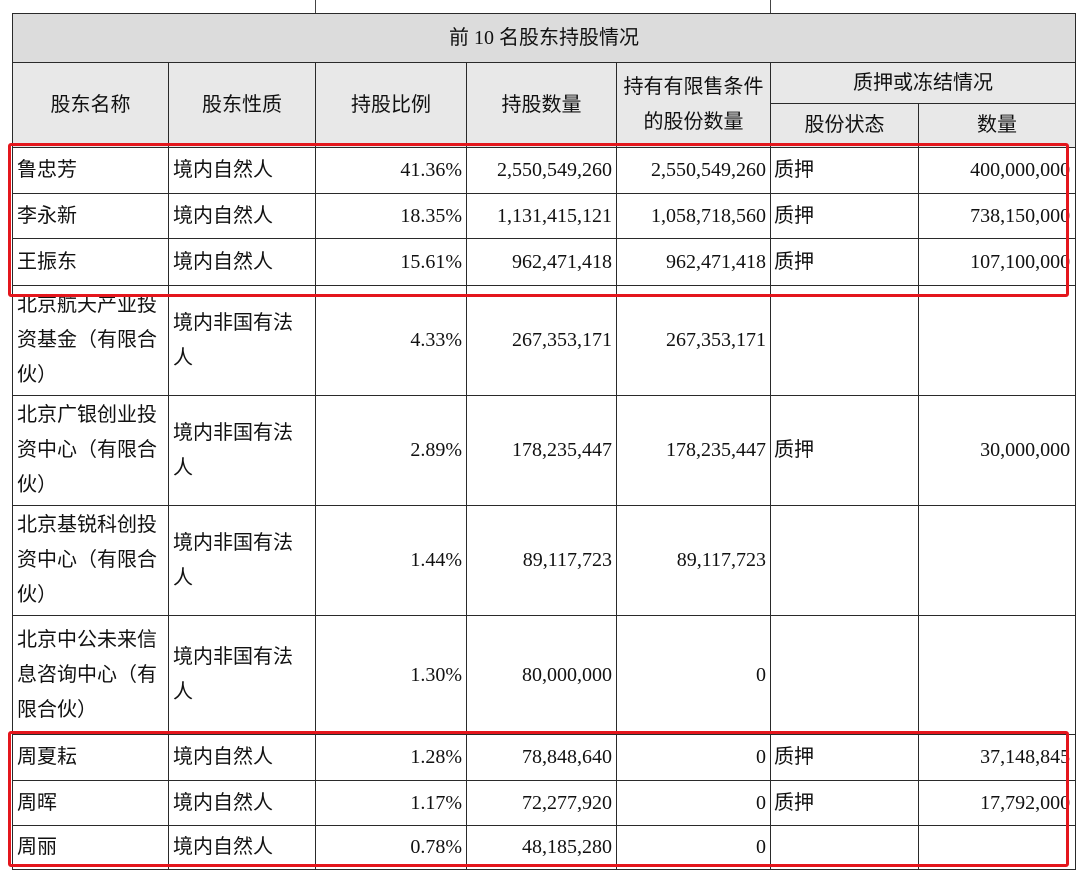 The width and height of the screenshot is (1080, 879). Describe the element at coordinates (997, 125) in the screenshot. I see `header-pledge-quantity: 数量` at that location.